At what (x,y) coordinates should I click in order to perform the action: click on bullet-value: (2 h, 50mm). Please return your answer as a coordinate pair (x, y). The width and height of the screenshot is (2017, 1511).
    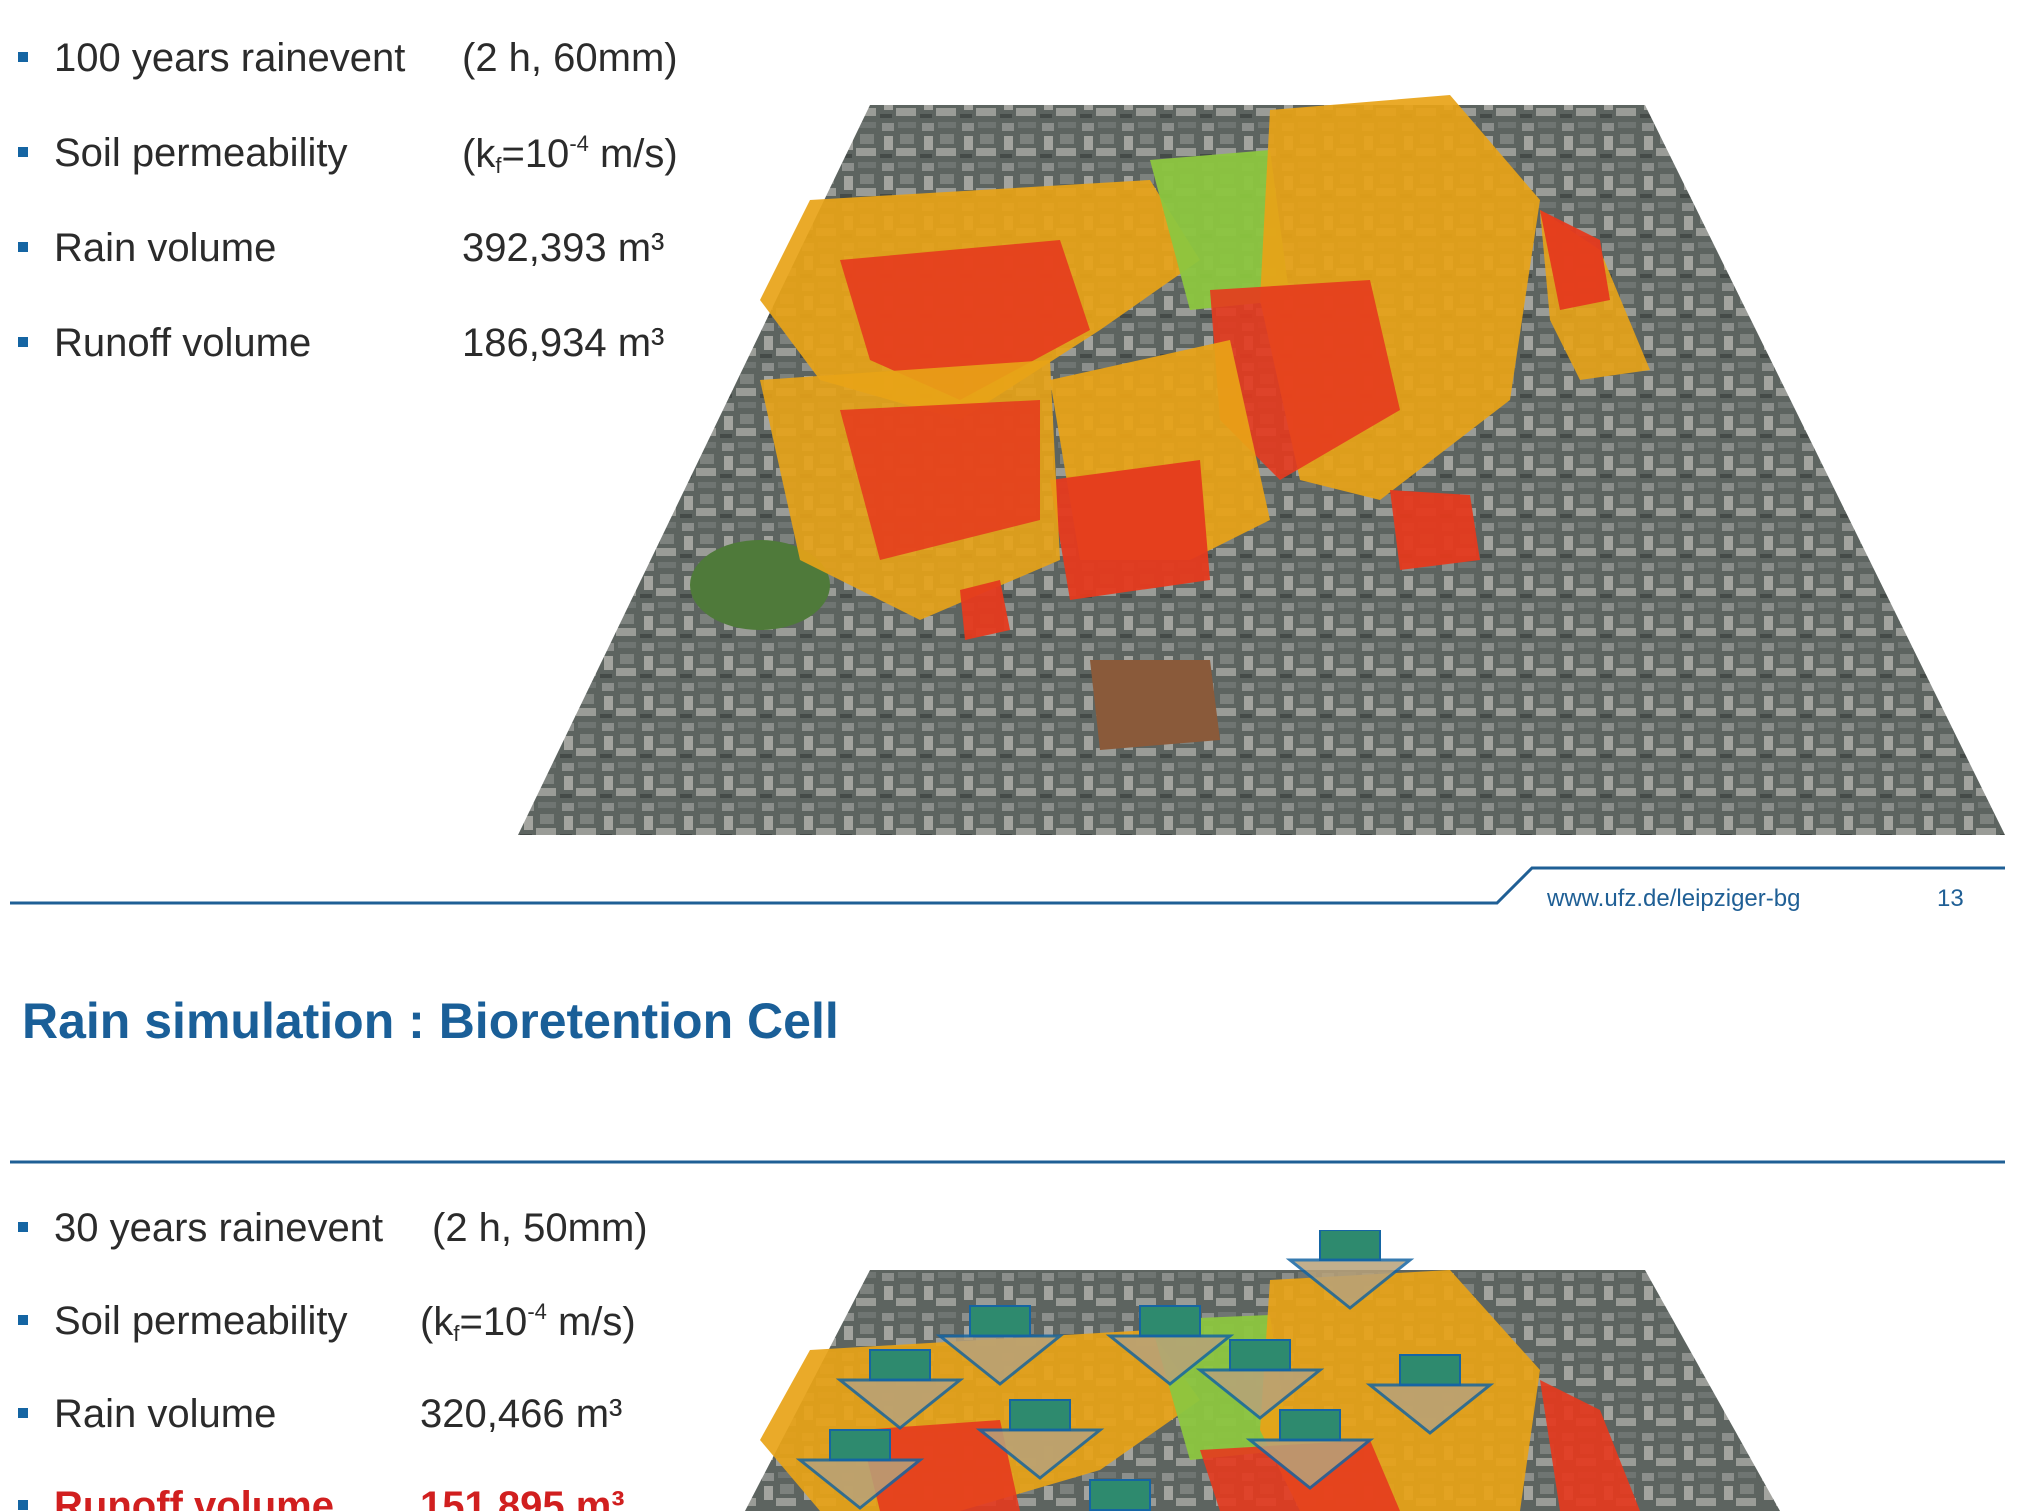
    Looking at the image, I should click on (540, 1228).